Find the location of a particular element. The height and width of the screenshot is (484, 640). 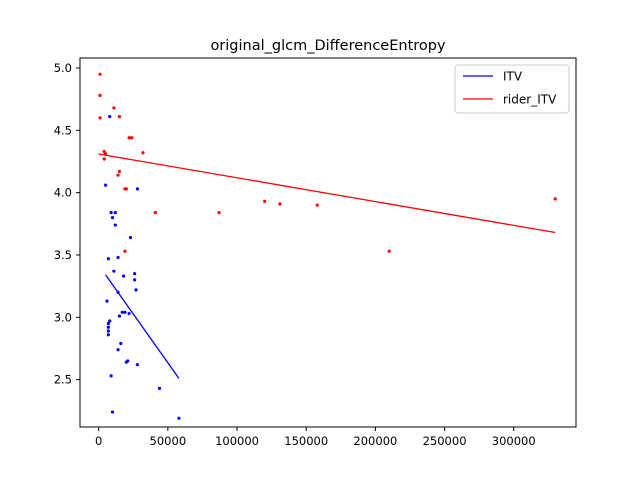

y-tick-label: 5.0 is located at coordinates (63, 68).